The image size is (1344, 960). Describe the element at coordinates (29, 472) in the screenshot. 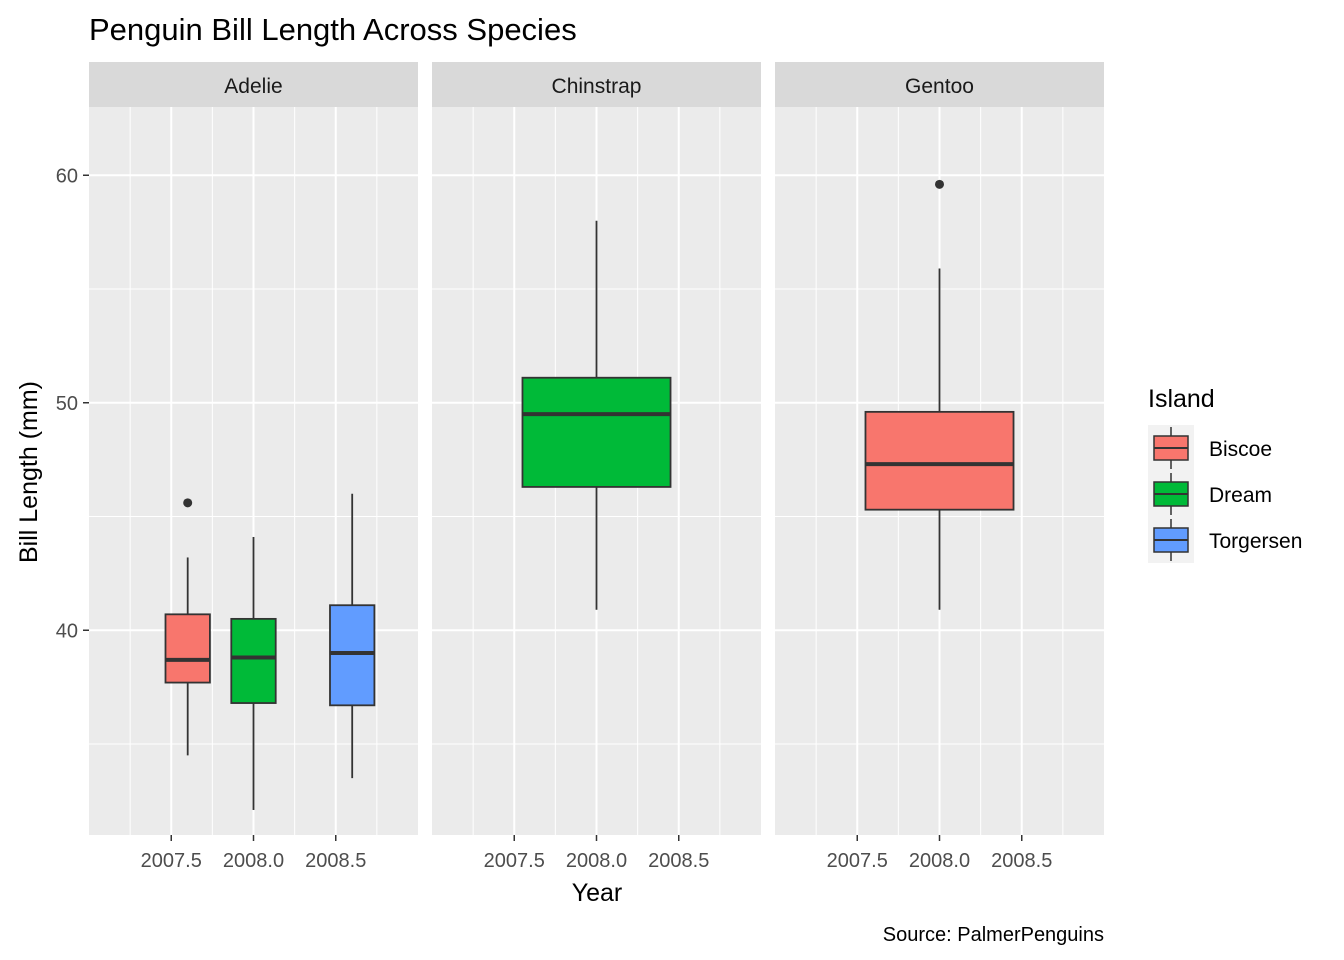

I see `y-axis-title: Bill Length (mm)` at that location.